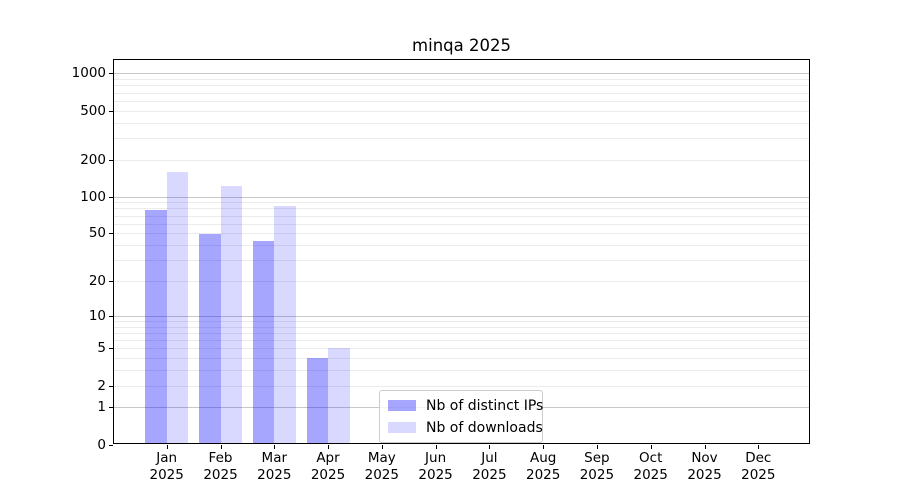 This screenshot has width=900, height=500. Describe the element at coordinates (177, 307) in the screenshot. I see `bar-downloads-jan` at that location.